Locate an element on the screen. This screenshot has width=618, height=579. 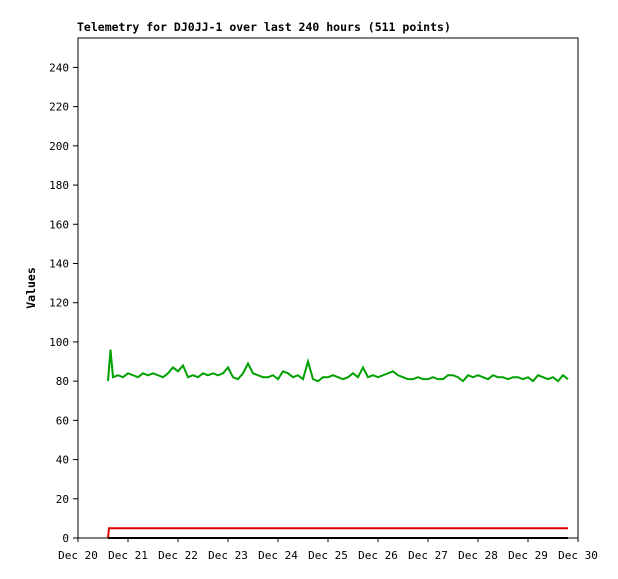
x-tick-label: Dec 21 is located at coordinates (128, 555).